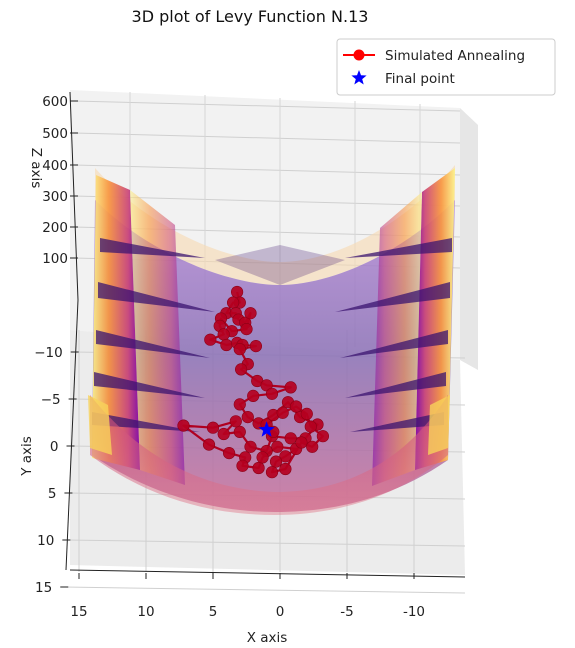 The image size is (575, 648). I want to click on z-tick-label-3: 400, so click(55, 166).